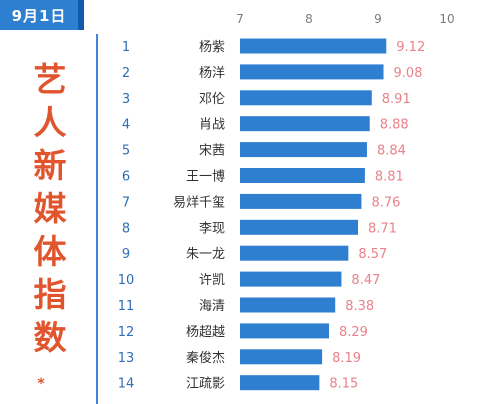 The width and height of the screenshot is (499, 404). I want to click on rank-label: 1, so click(126, 47).